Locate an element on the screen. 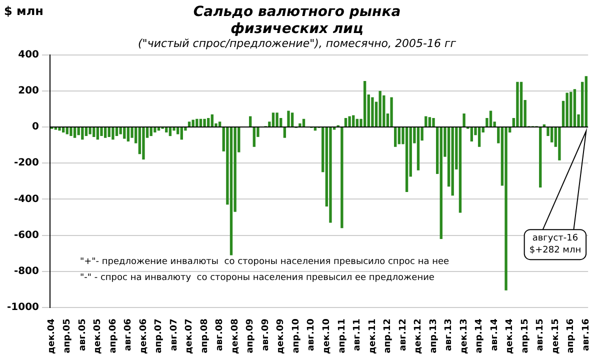  x-tick-label: дек.06 is located at coordinates (143, 336).